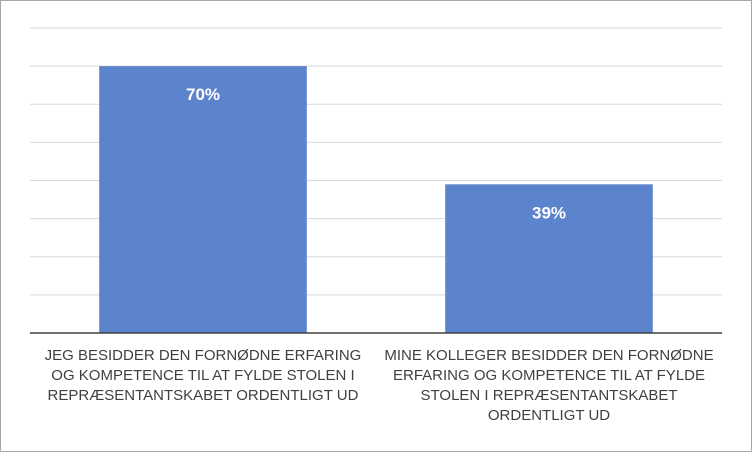 This screenshot has height=452, width=752. Describe the element at coordinates (549, 212) in the screenshot. I see `data-label-2: 39%` at that location.